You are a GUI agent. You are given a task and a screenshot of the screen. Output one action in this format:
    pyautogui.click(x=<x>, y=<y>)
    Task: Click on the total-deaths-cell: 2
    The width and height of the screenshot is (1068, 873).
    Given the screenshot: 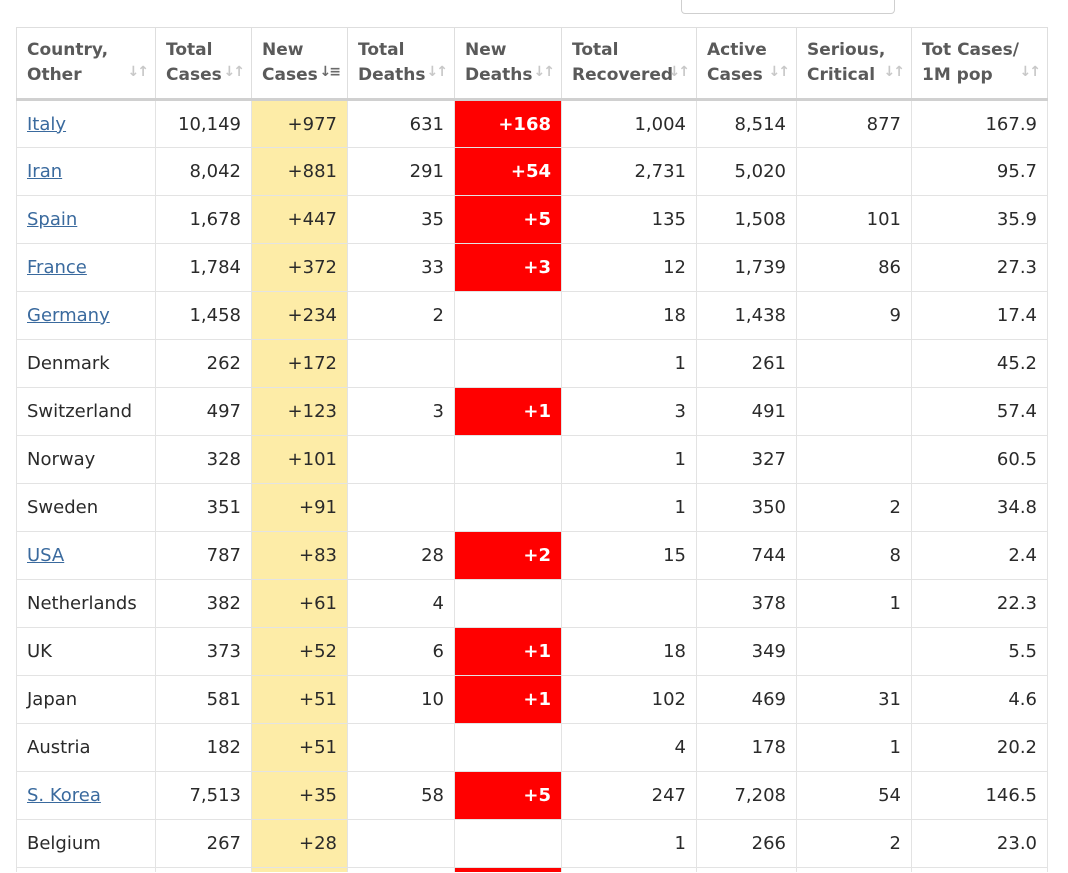 What is the action you would take?
    pyautogui.click(x=401, y=315)
    